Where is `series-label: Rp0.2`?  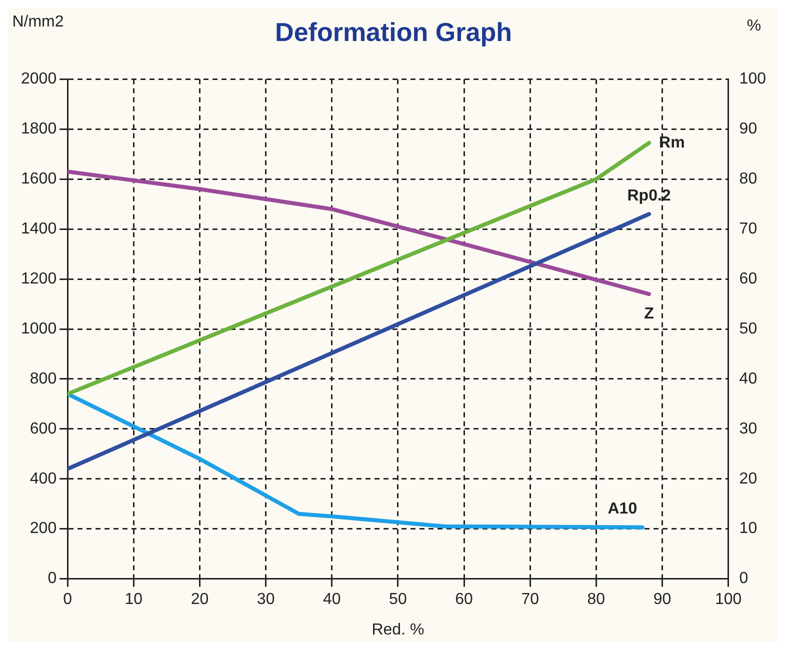
series-label: Rp0.2 is located at coordinates (649, 196).